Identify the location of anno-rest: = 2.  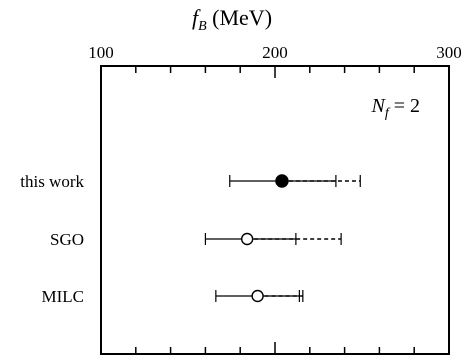
(404, 106).